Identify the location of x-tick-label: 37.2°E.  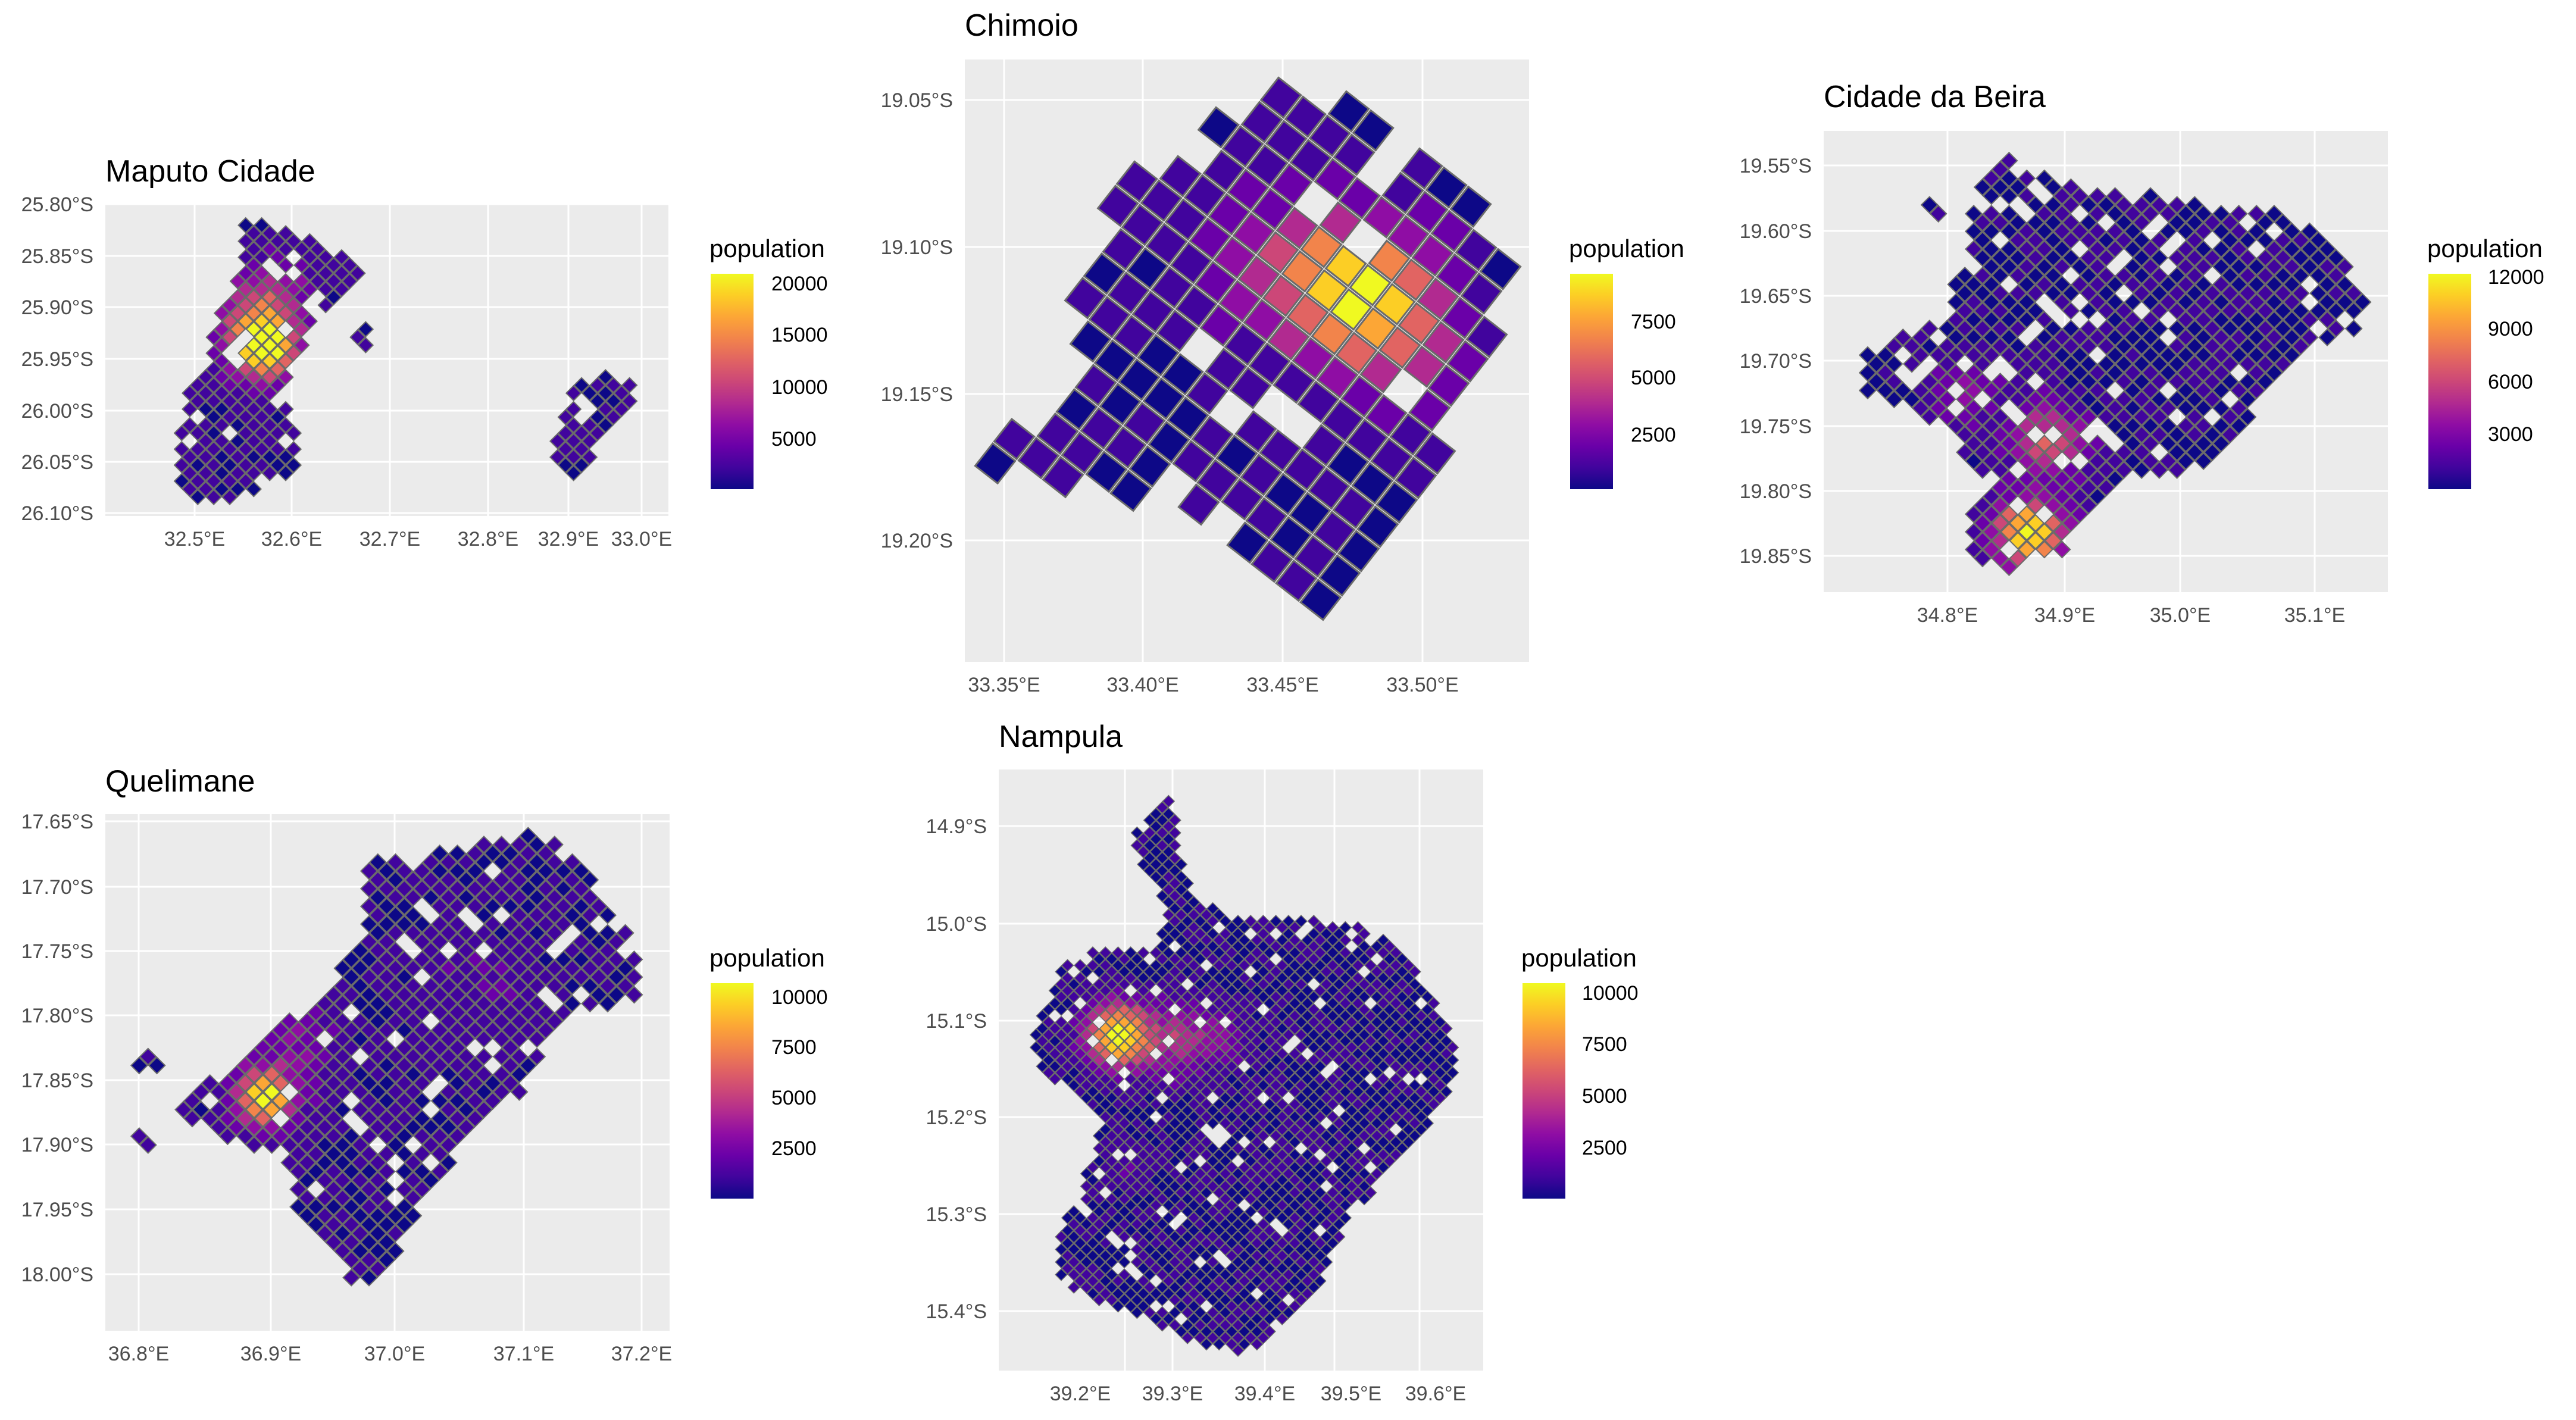
(641, 1354).